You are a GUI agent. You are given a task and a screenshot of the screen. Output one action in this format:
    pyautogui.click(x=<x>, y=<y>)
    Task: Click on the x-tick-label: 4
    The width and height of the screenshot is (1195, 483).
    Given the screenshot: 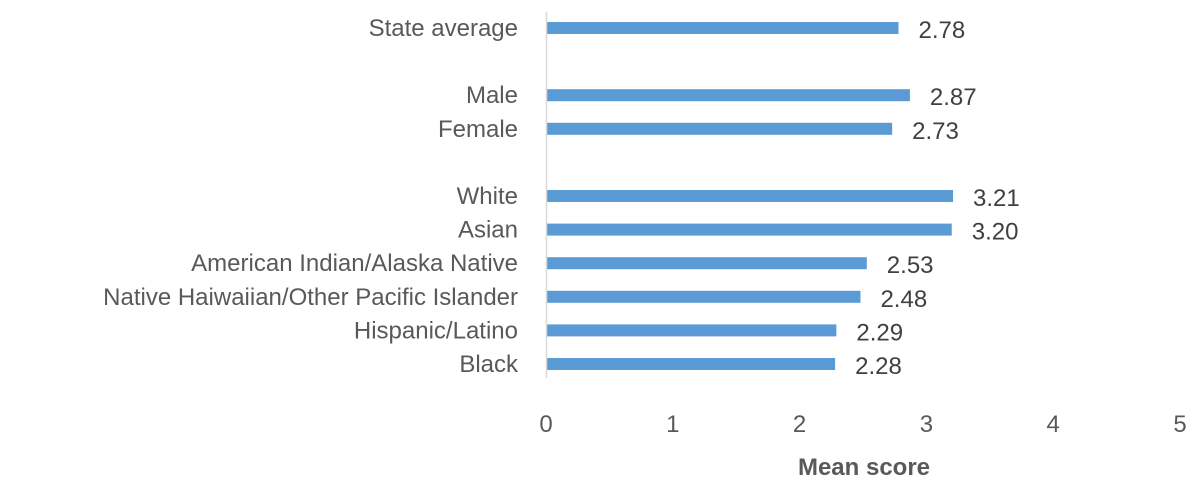 What is the action you would take?
    pyautogui.click(x=1053, y=424)
    